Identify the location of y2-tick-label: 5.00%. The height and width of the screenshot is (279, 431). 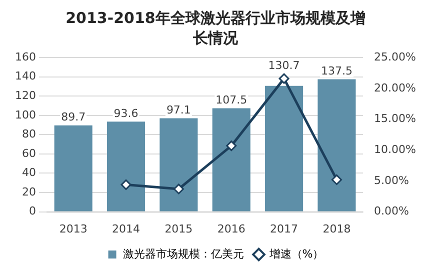
(392, 180).